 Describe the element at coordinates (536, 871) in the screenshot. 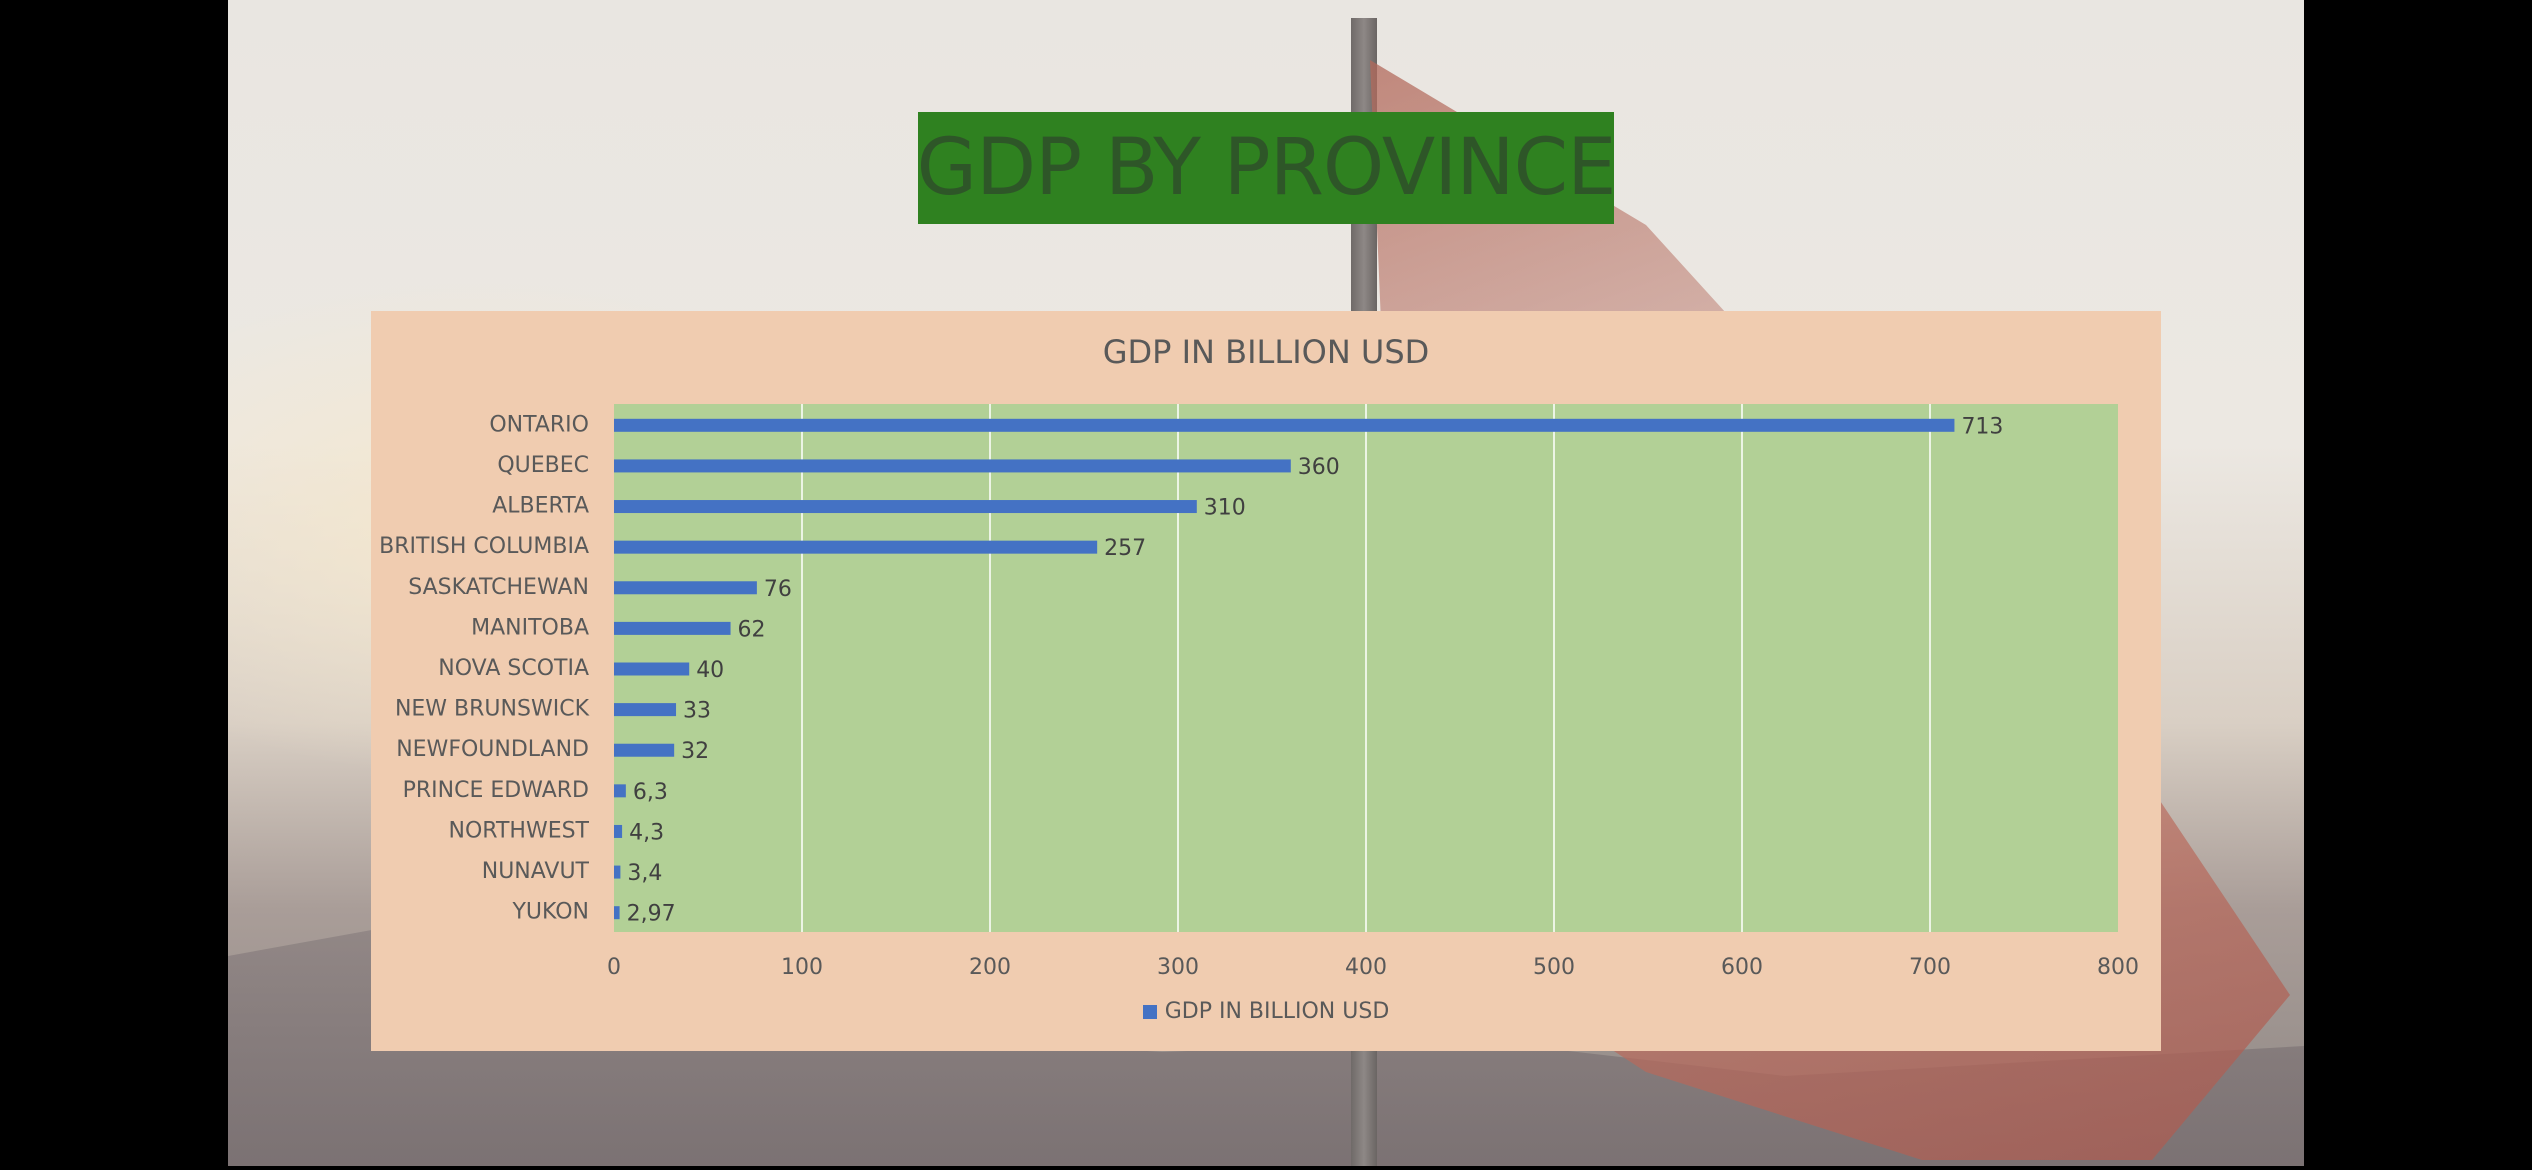

I see `category-label: NUNAVUT` at that location.